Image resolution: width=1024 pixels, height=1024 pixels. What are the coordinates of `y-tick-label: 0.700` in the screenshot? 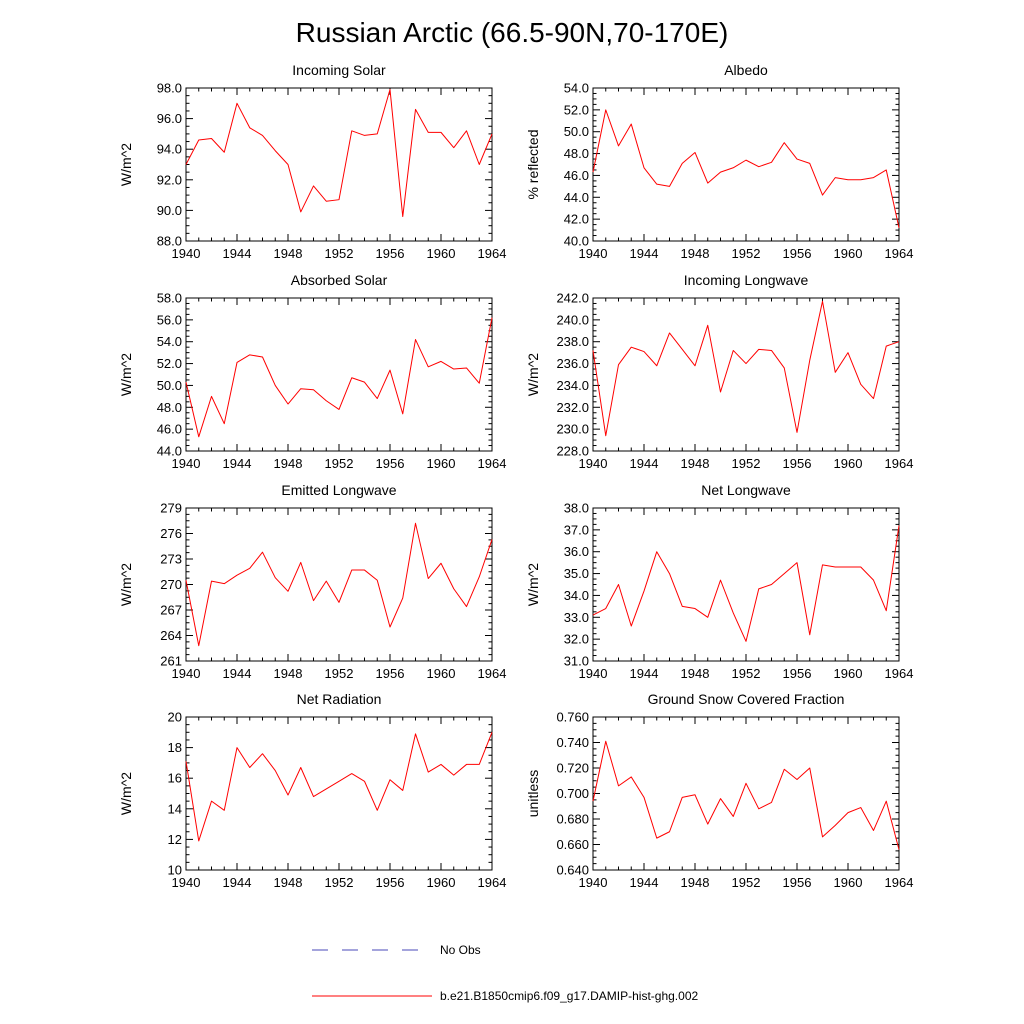 It's located at (572, 793).